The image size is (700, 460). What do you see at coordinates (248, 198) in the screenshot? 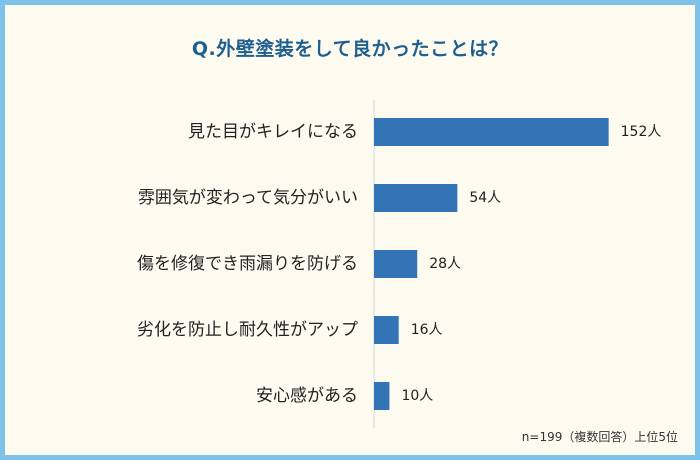
I see `category-label: 雰囲気が変わって気分がいい` at bounding box center [248, 198].